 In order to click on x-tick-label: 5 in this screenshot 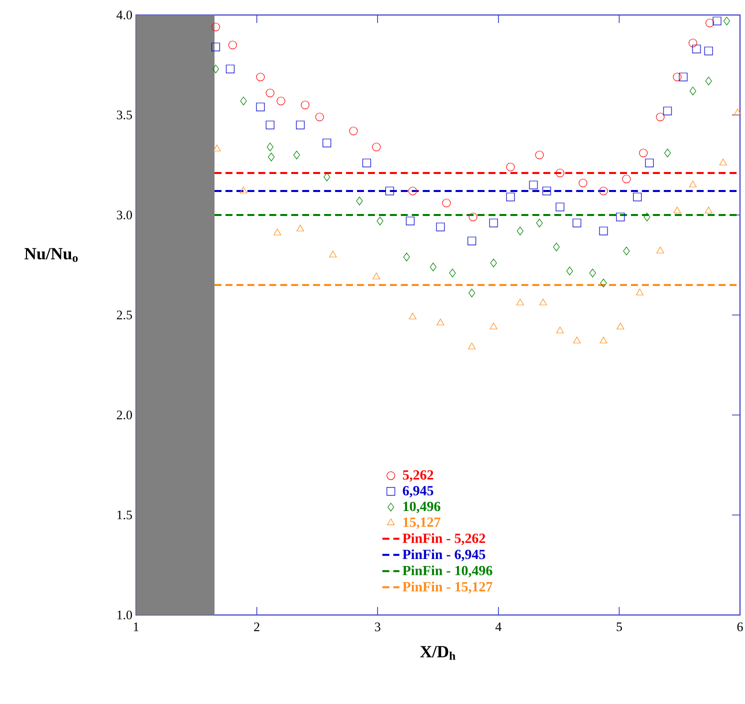, I will do `click(619, 627)`.